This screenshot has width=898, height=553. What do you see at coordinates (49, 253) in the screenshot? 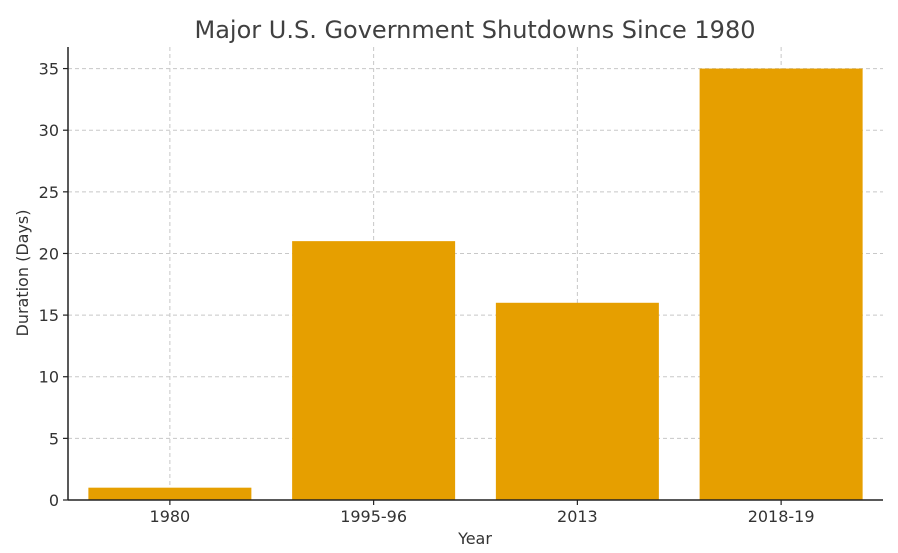
I see `y-tick-label: 20` at bounding box center [49, 253].